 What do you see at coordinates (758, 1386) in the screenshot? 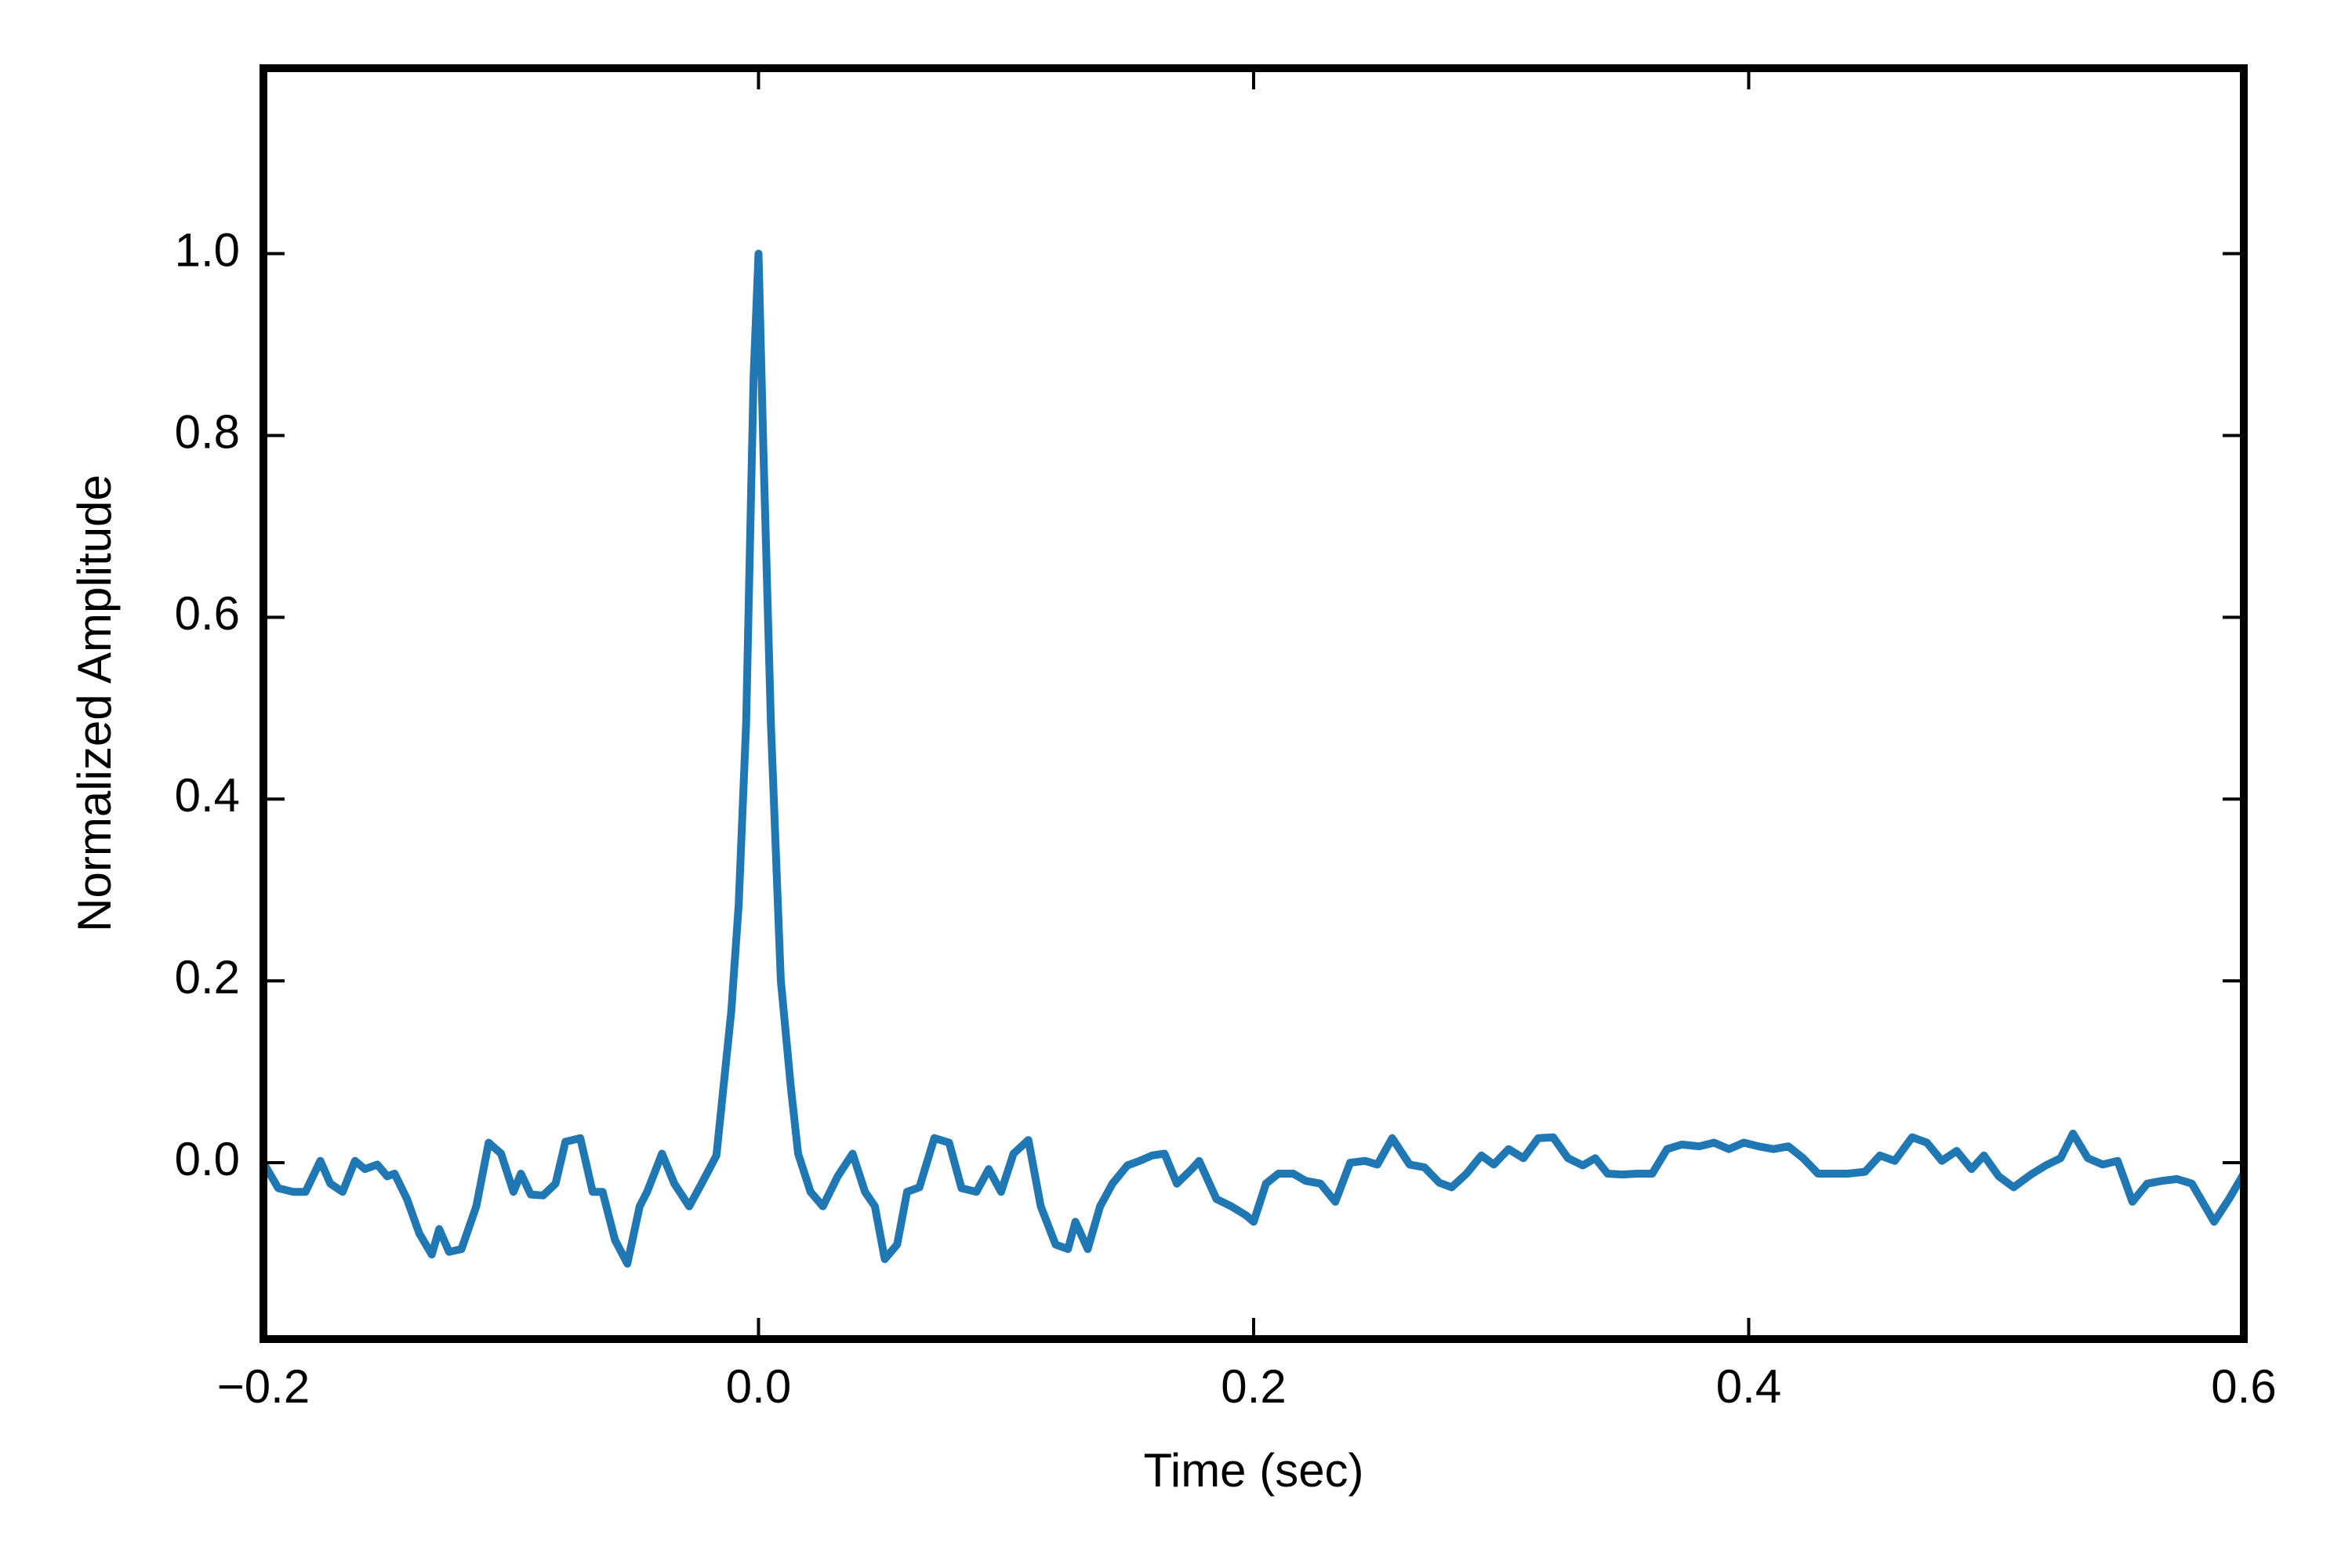
I see `x-tick-label: 0.0` at bounding box center [758, 1386].